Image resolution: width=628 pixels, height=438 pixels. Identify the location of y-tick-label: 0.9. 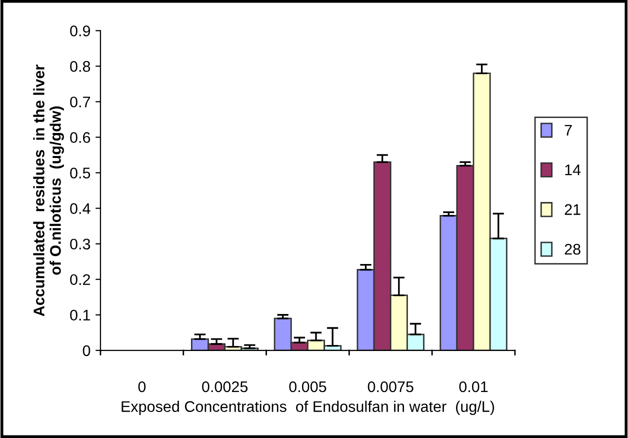
(80, 31).